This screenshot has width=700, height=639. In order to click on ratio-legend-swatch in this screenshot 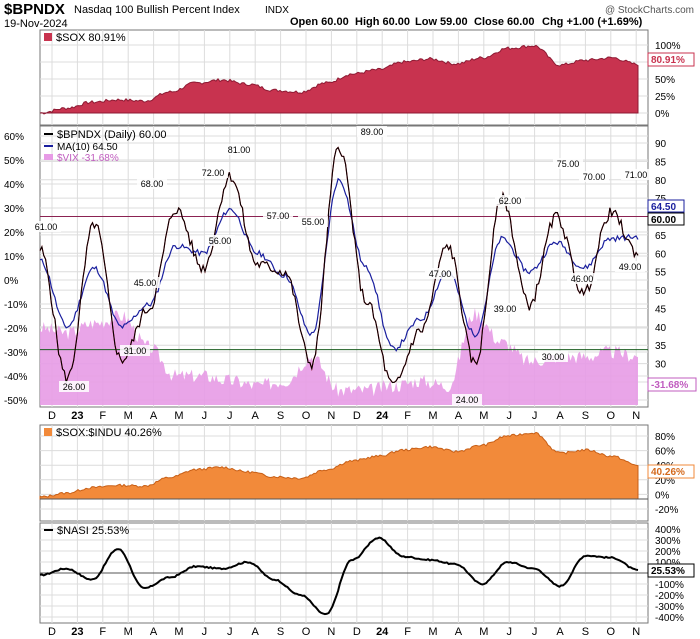, I will do `click(48, 432)`.